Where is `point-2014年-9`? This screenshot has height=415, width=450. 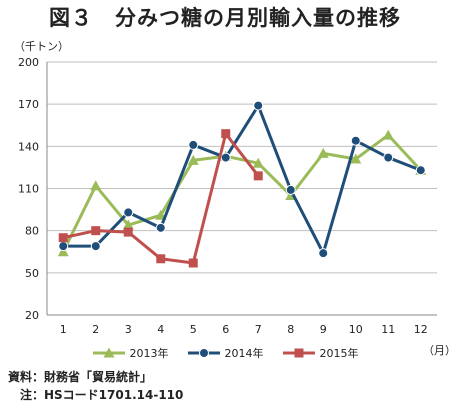
point-2014年-9 is located at coordinates (323, 253).